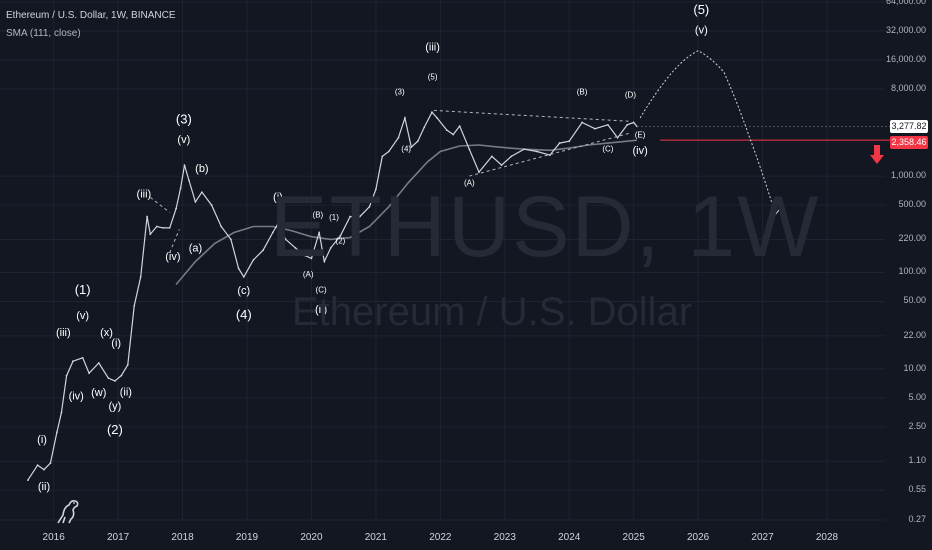  What do you see at coordinates (917, 396) in the screenshot?
I see `y-tick-label: 5.00` at bounding box center [917, 396].